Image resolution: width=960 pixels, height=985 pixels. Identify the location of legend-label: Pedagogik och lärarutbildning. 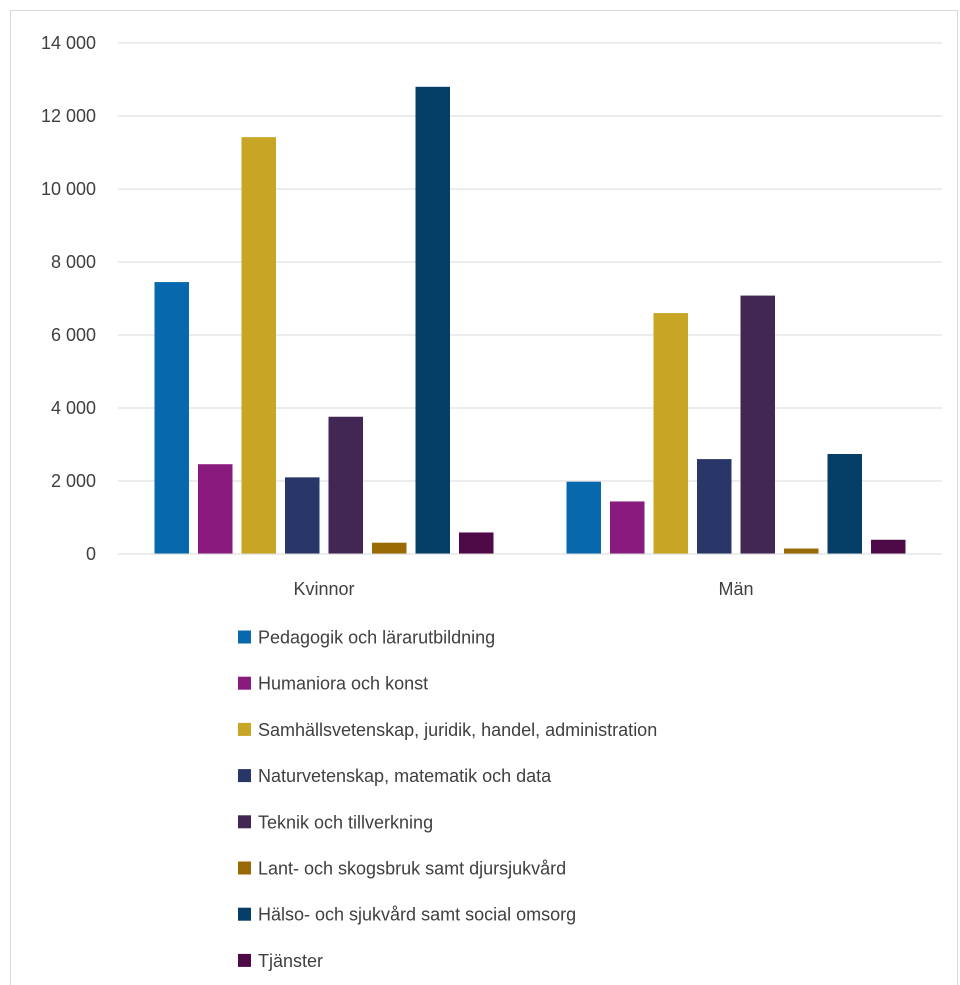
(376, 638).